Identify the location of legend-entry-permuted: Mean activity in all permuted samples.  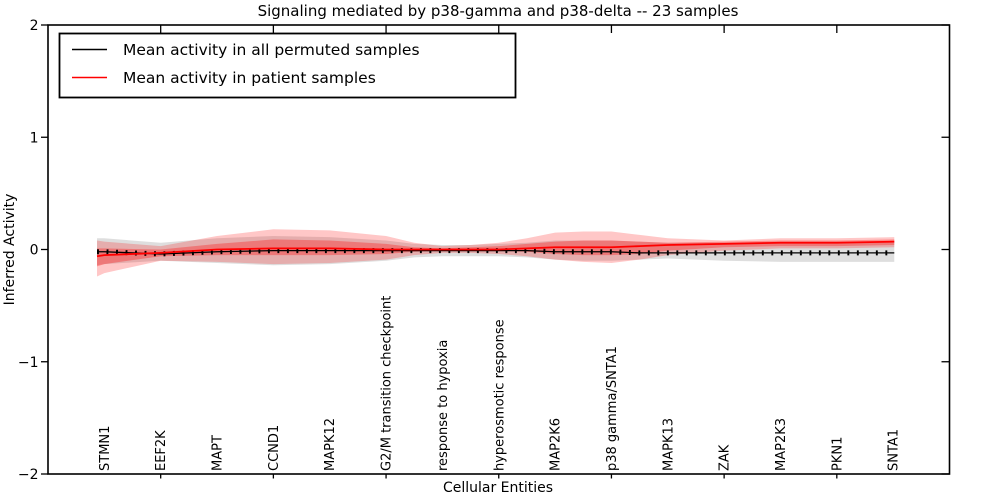
(246, 50).